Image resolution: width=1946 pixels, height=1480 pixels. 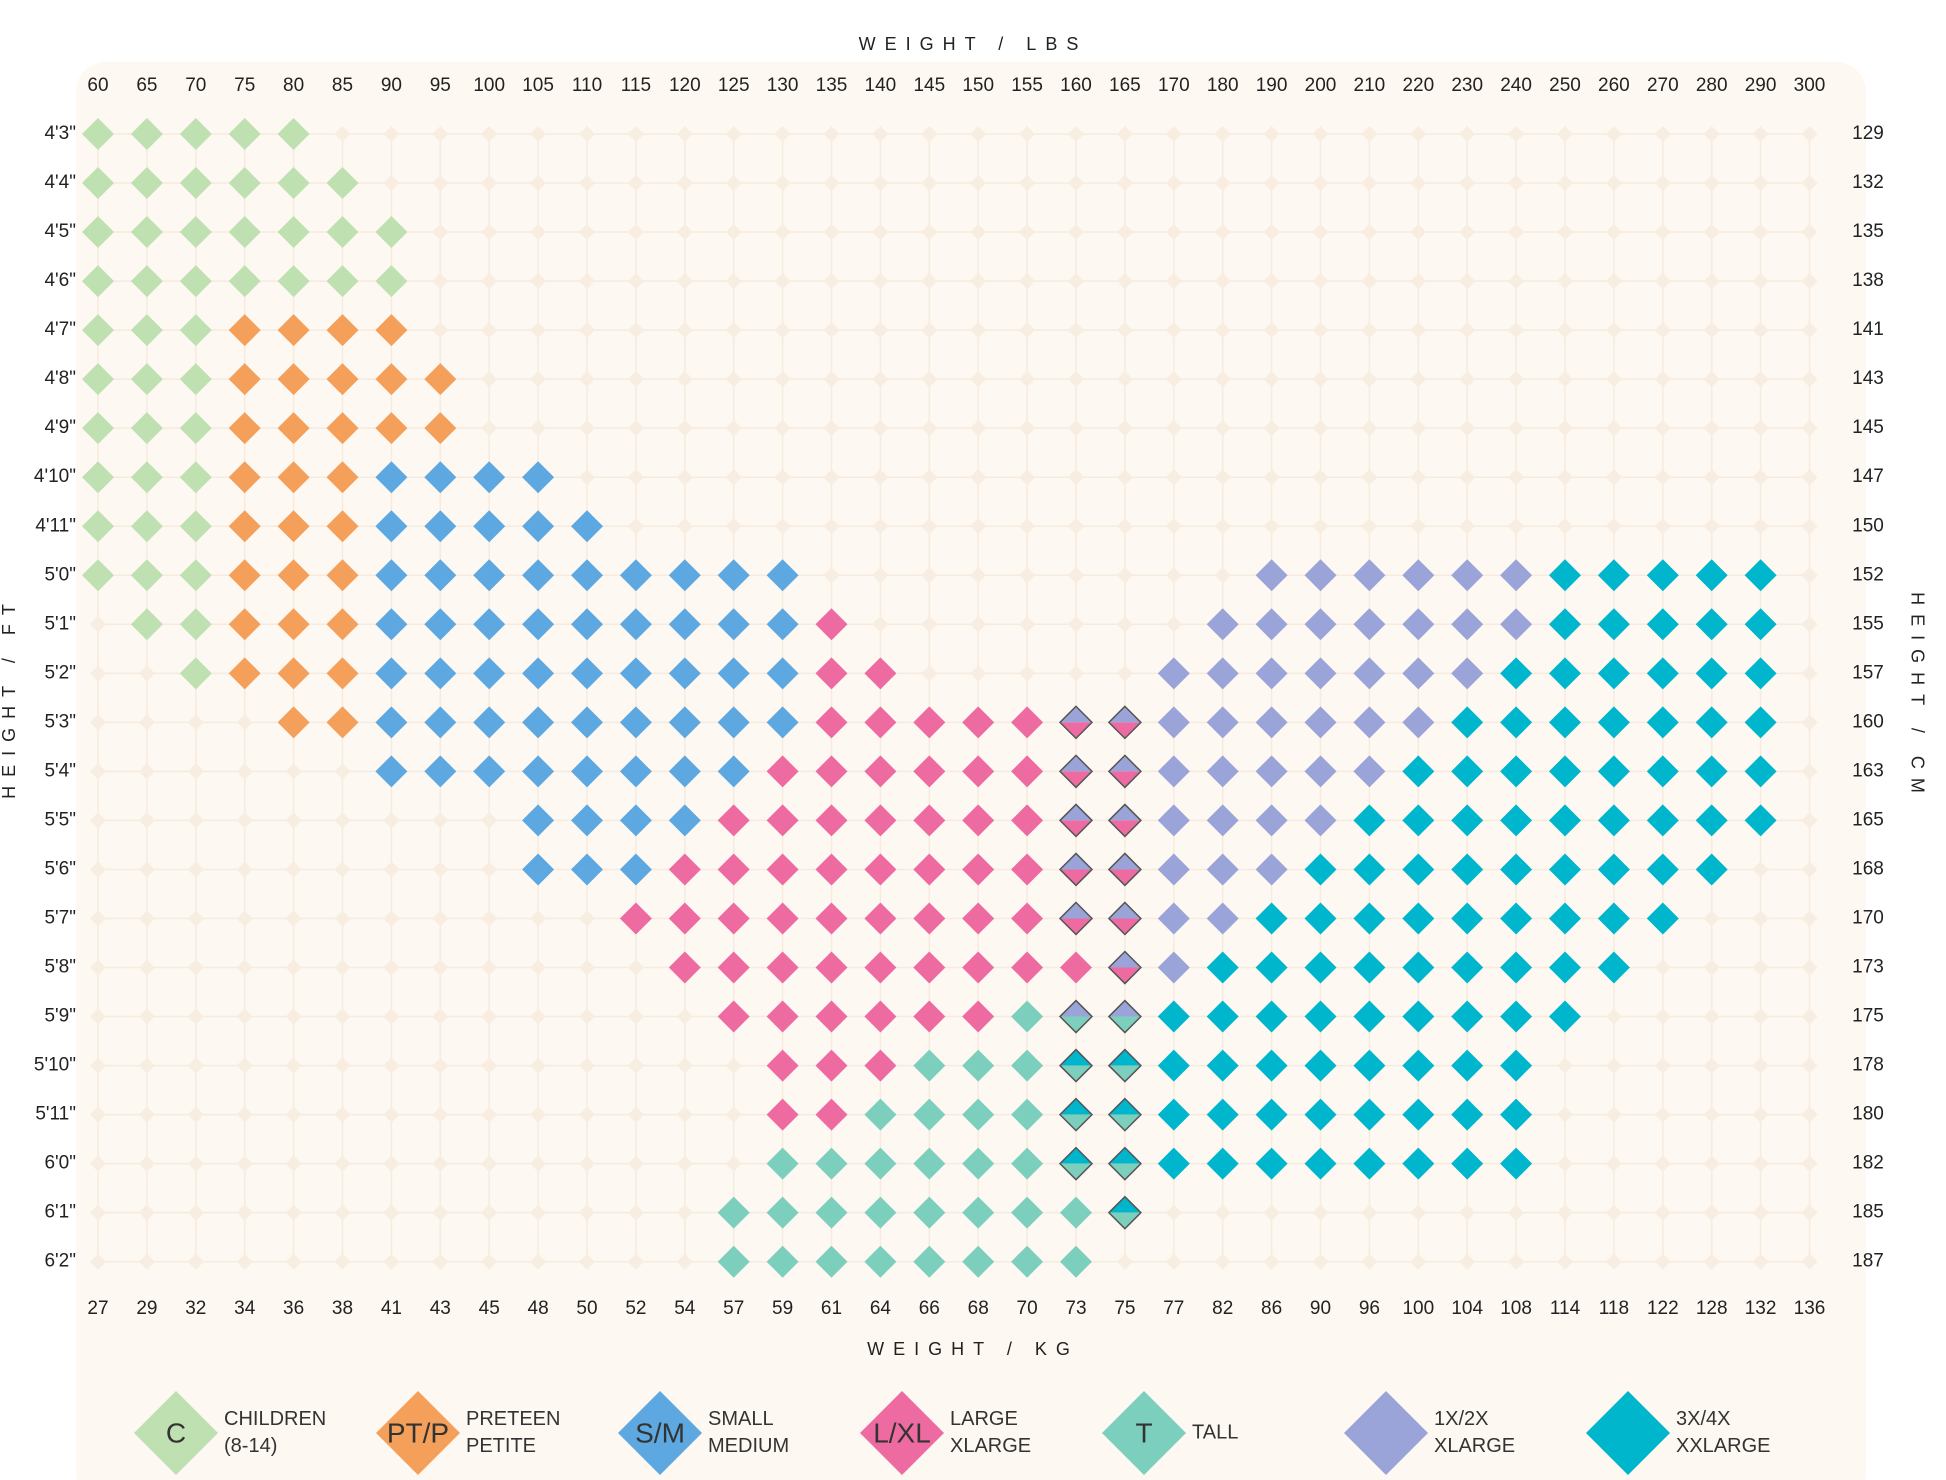 What do you see at coordinates (176, 1433) in the screenshot?
I see `legend-swatch` at bounding box center [176, 1433].